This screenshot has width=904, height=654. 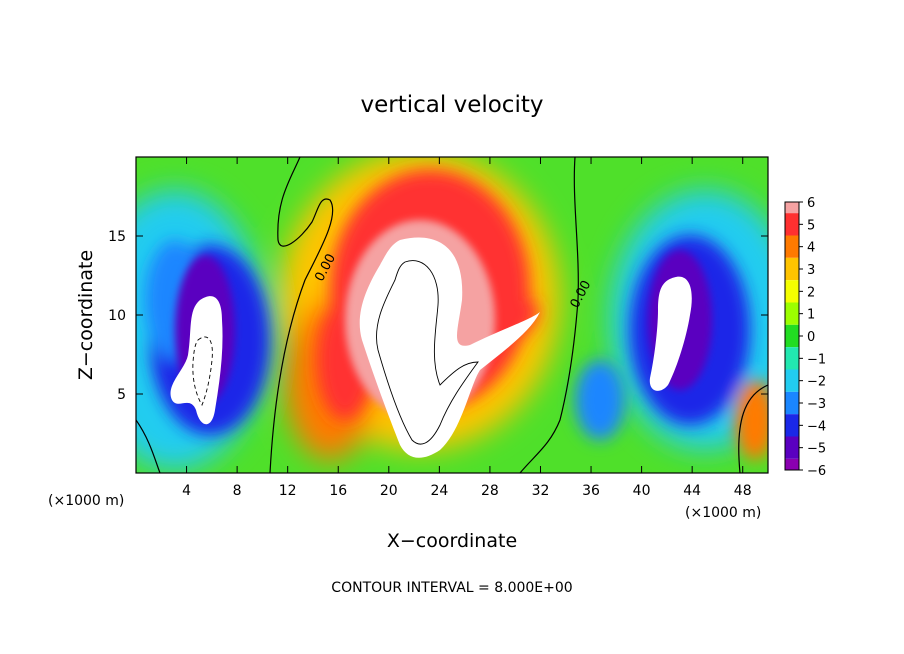 What do you see at coordinates (670, 333) in the screenshot?
I see `right-downdraft-core` at bounding box center [670, 333].